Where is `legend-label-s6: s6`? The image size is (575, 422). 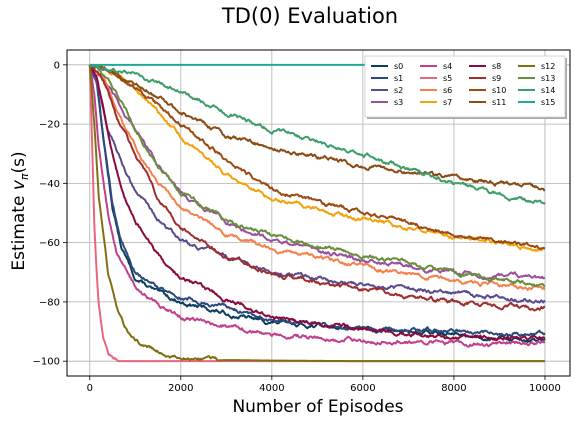 legend-label-s6: s6 is located at coordinates (447, 90).